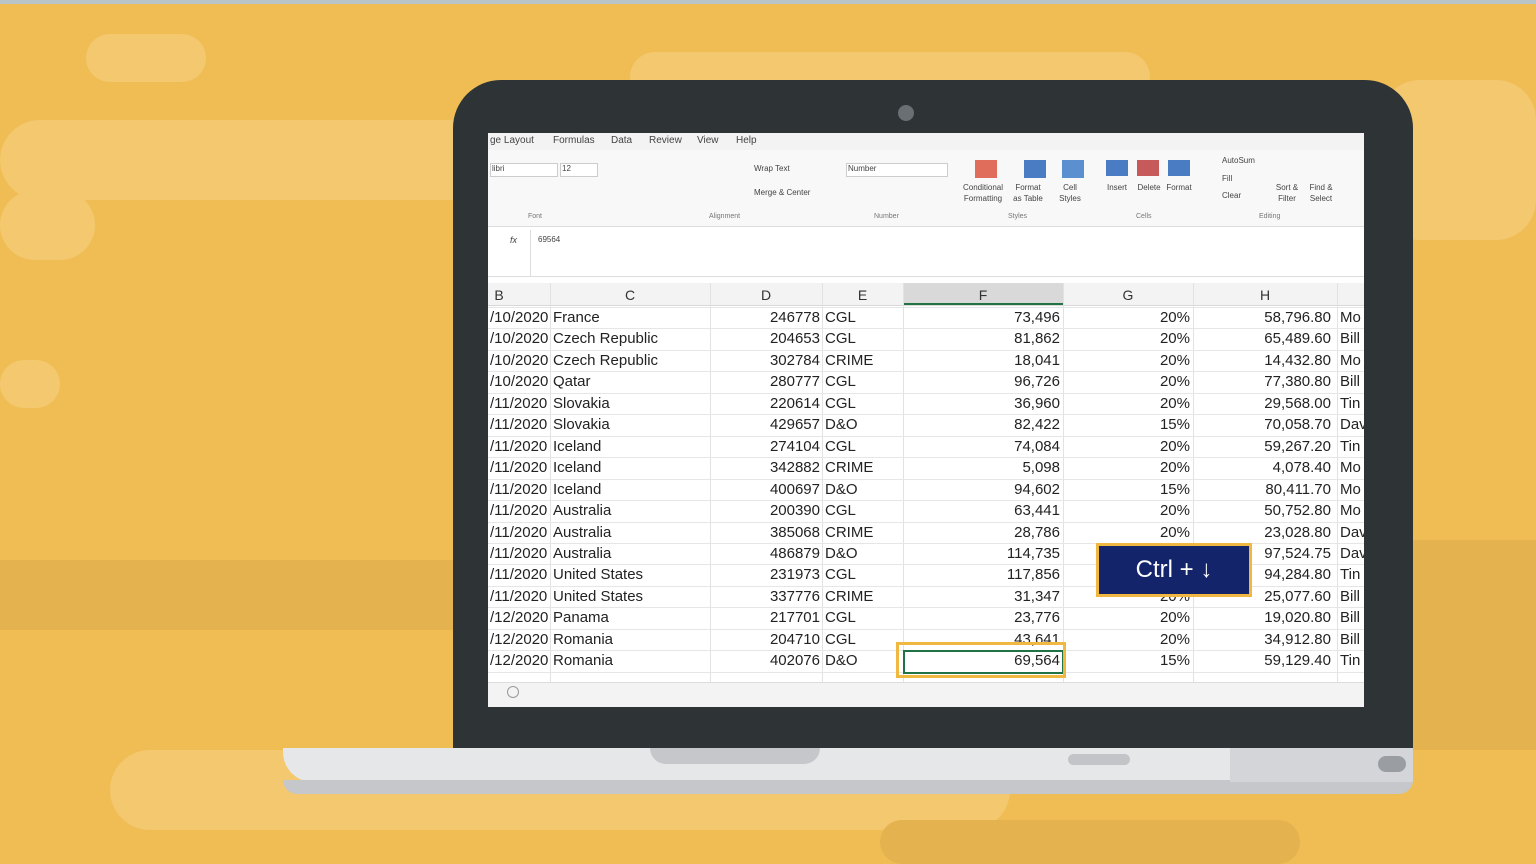 The width and height of the screenshot is (1536, 864). I want to click on cell: 31,347, so click(1037, 596).